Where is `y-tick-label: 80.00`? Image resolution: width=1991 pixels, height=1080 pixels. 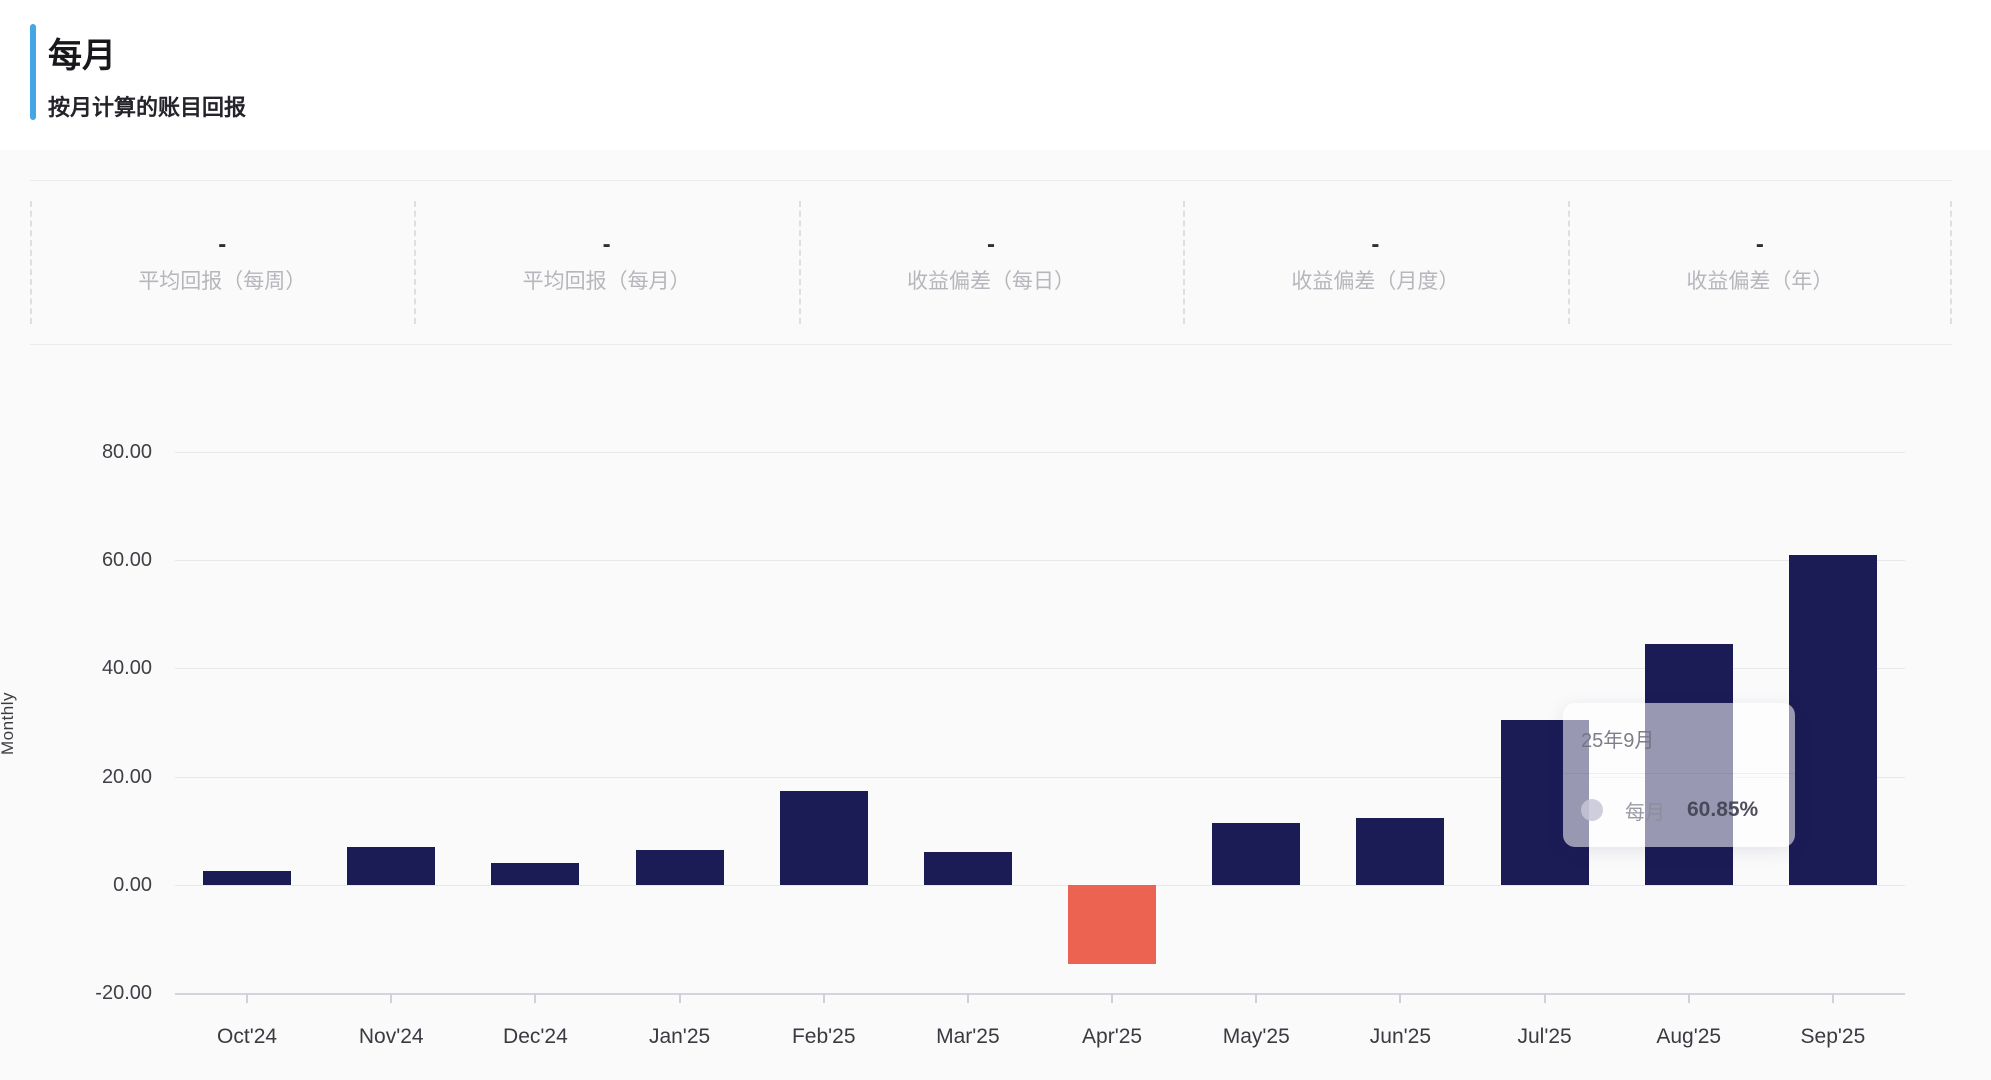 y-tick-label: 80.00 is located at coordinates (126, 451).